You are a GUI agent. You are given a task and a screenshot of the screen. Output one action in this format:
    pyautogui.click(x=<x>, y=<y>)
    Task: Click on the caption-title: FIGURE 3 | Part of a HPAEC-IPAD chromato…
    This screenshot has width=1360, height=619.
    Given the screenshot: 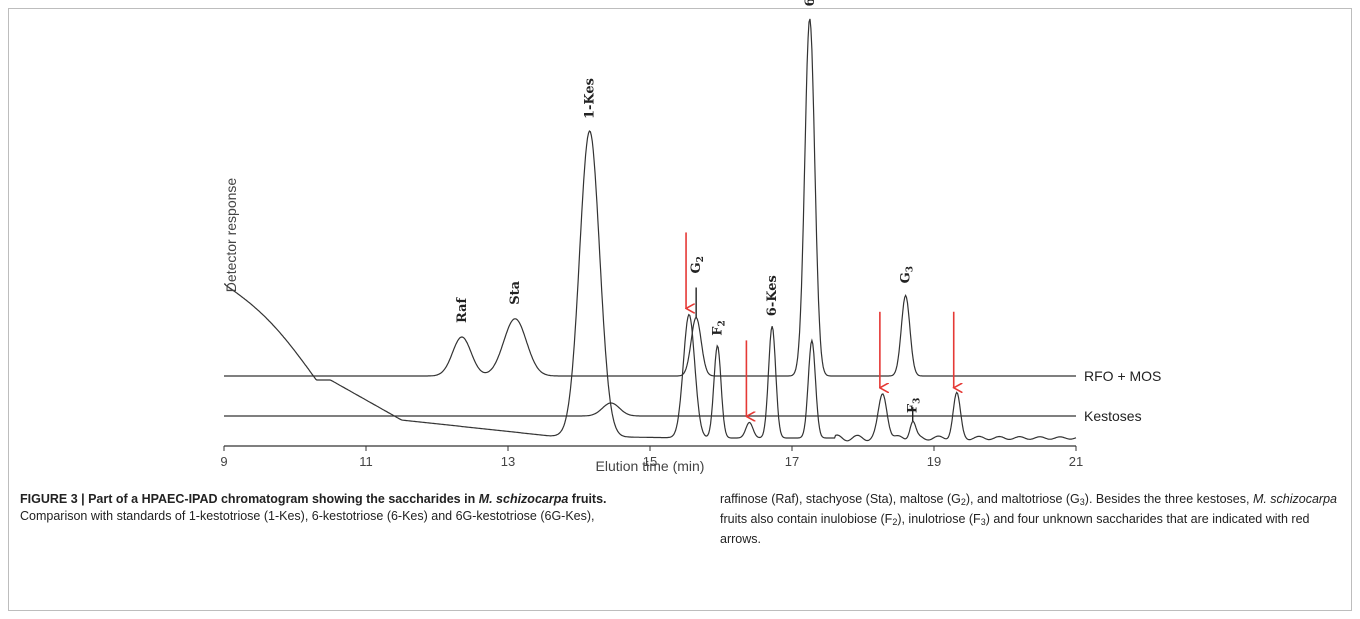 What is the action you would take?
    pyautogui.click(x=249, y=499)
    